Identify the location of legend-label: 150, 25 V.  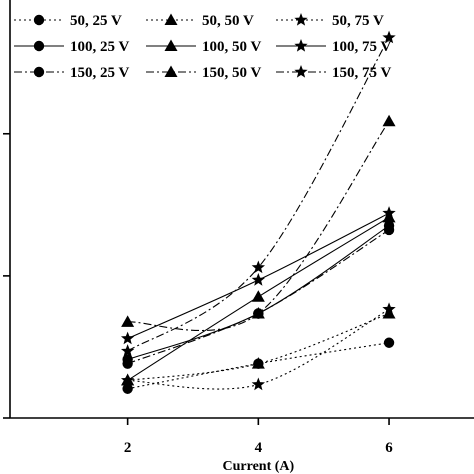
(99, 73).